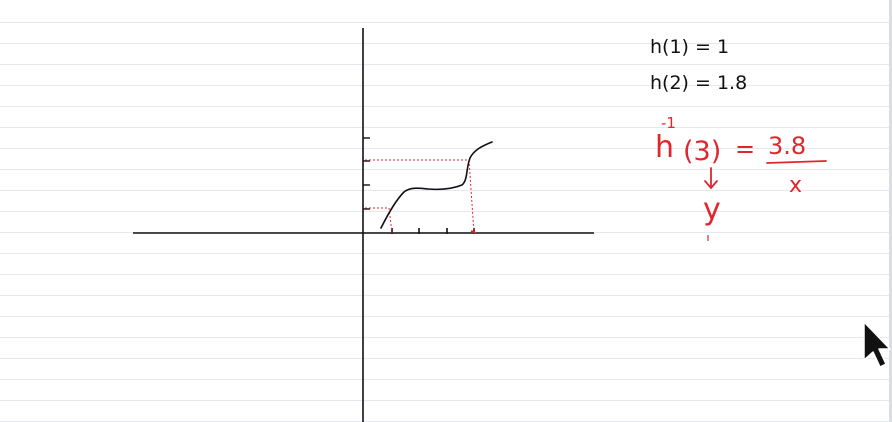 The width and height of the screenshot is (892, 422). What do you see at coordinates (471, 196) in the screenshot?
I see `guide-vertical-right` at bounding box center [471, 196].